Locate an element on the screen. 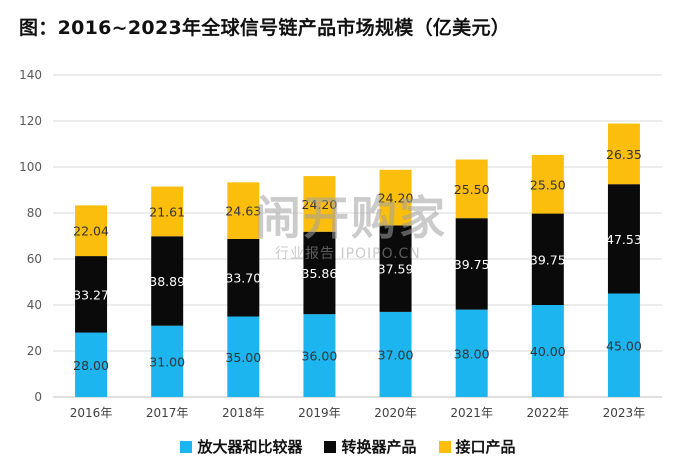 Image resolution: width=696 pixels, height=466 pixels. x-tick-label: 2016年 is located at coordinates (91, 413).